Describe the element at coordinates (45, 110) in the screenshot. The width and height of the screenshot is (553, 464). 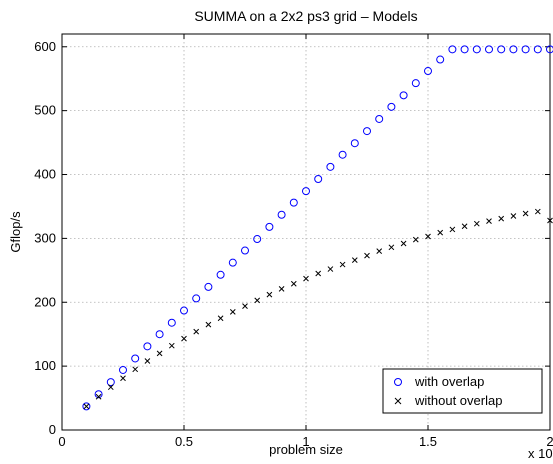
I see `y-tick-label: 500` at that location.